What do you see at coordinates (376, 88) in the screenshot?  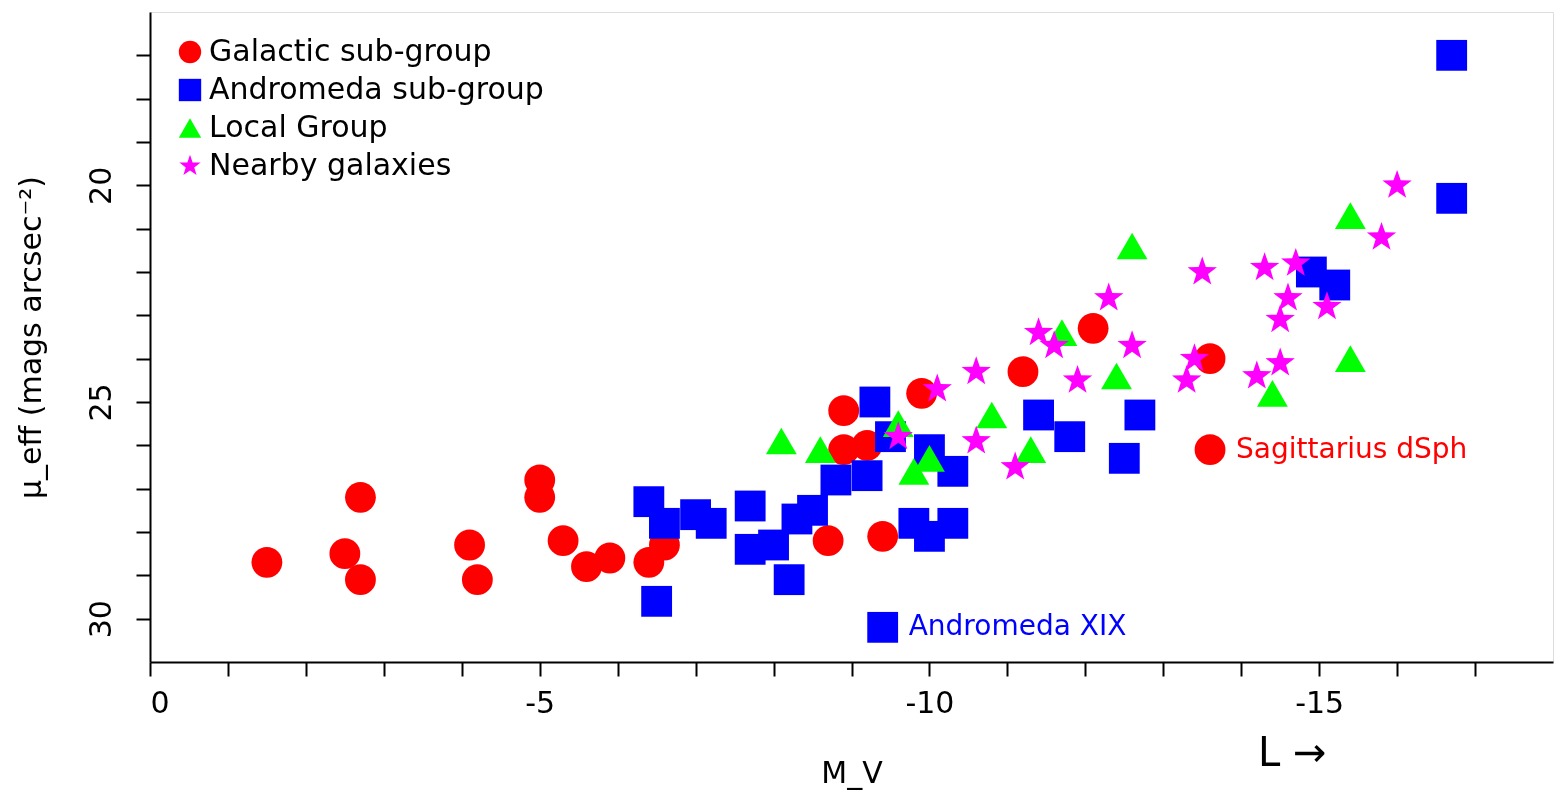 I see `legend-label: Andromeda sub-group` at bounding box center [376, 88].